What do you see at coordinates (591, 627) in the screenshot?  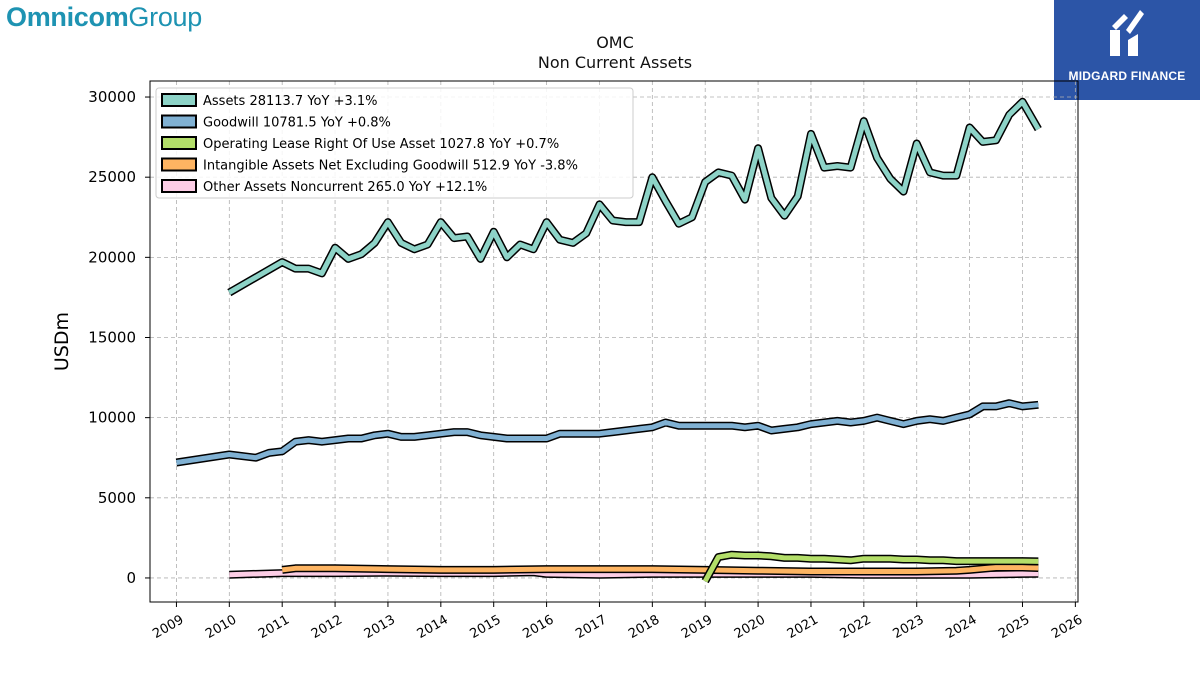 I see `x-tick-label: 2017` at bounding box center [591, 627].